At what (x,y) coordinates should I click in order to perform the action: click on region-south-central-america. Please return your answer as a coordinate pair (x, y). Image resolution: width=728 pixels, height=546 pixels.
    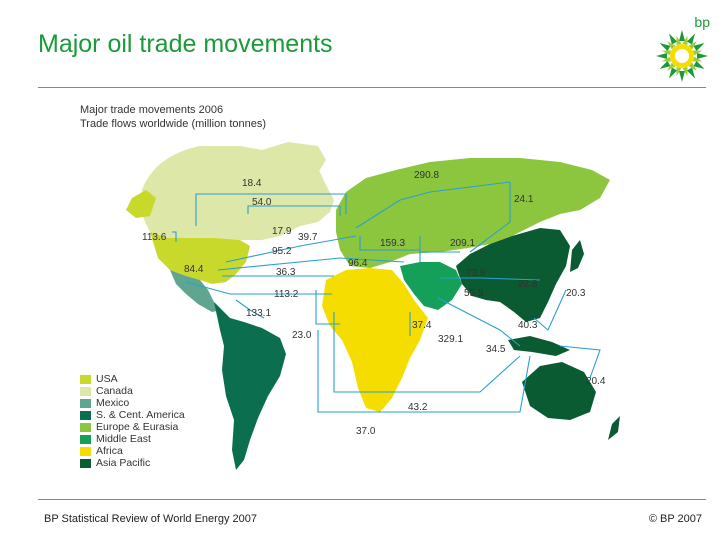
    Looking at the image, I should click on (250, 386).